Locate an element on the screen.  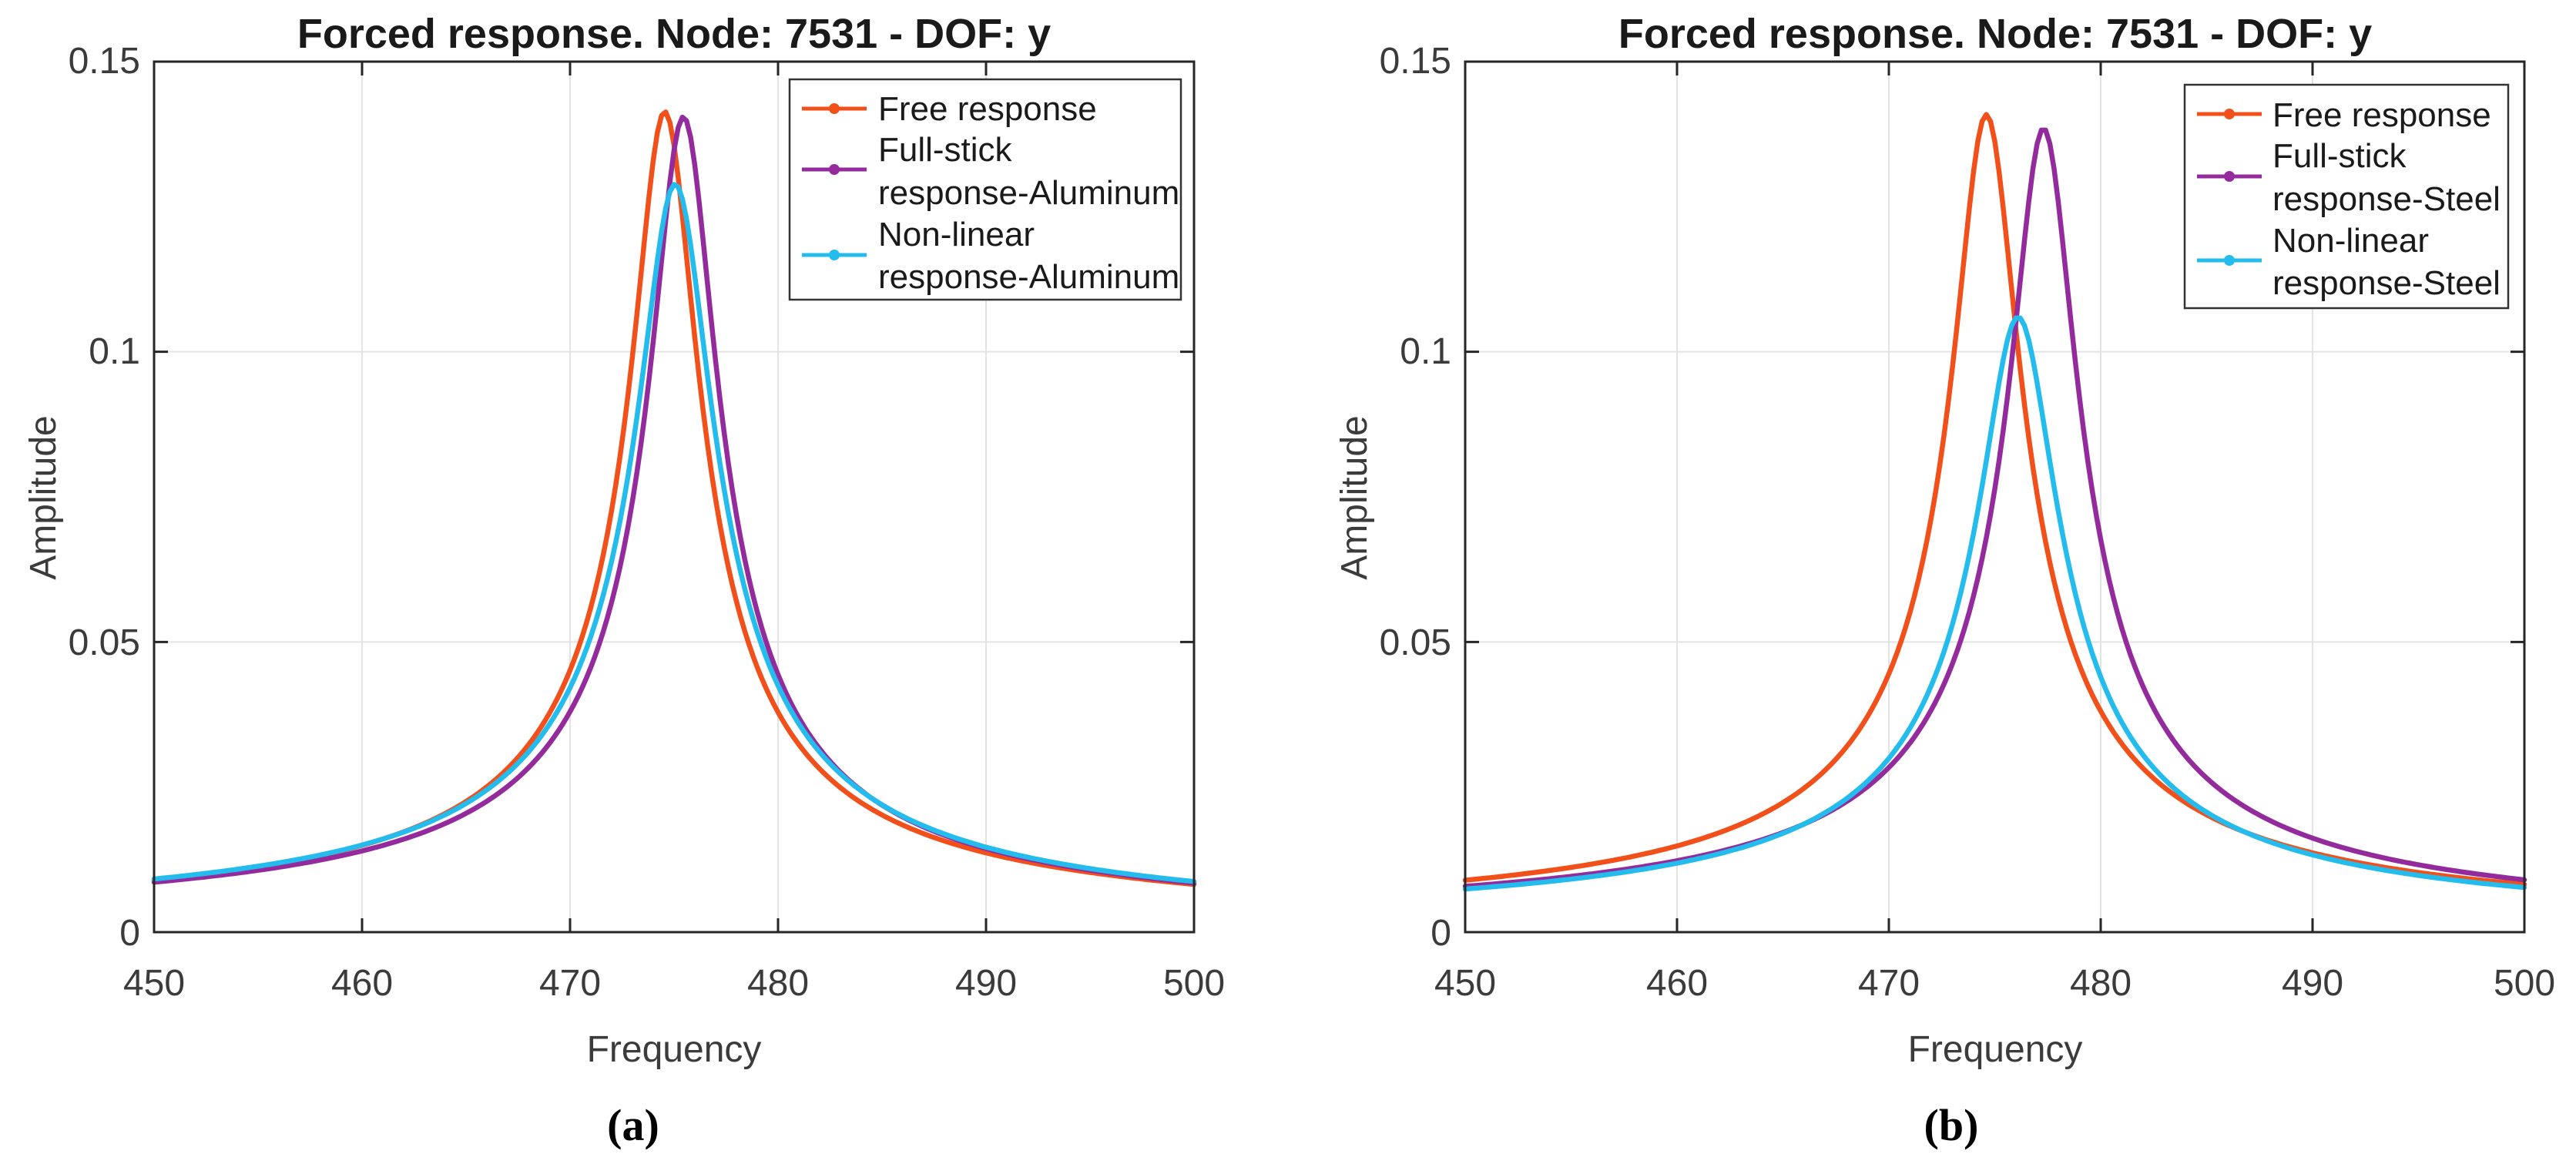
chart-b-xtick-490: 490 is located at coordinates (2312, 983).